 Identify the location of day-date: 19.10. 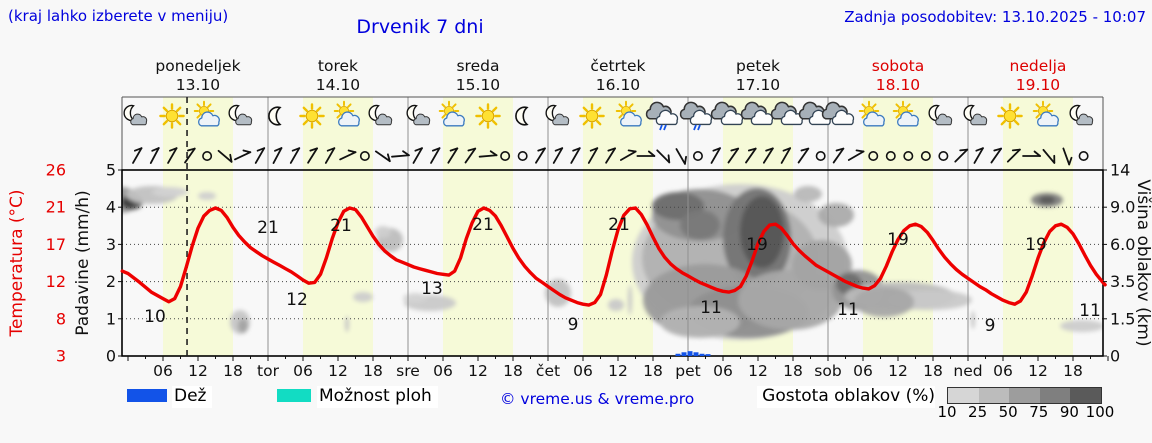
(1038, 85).